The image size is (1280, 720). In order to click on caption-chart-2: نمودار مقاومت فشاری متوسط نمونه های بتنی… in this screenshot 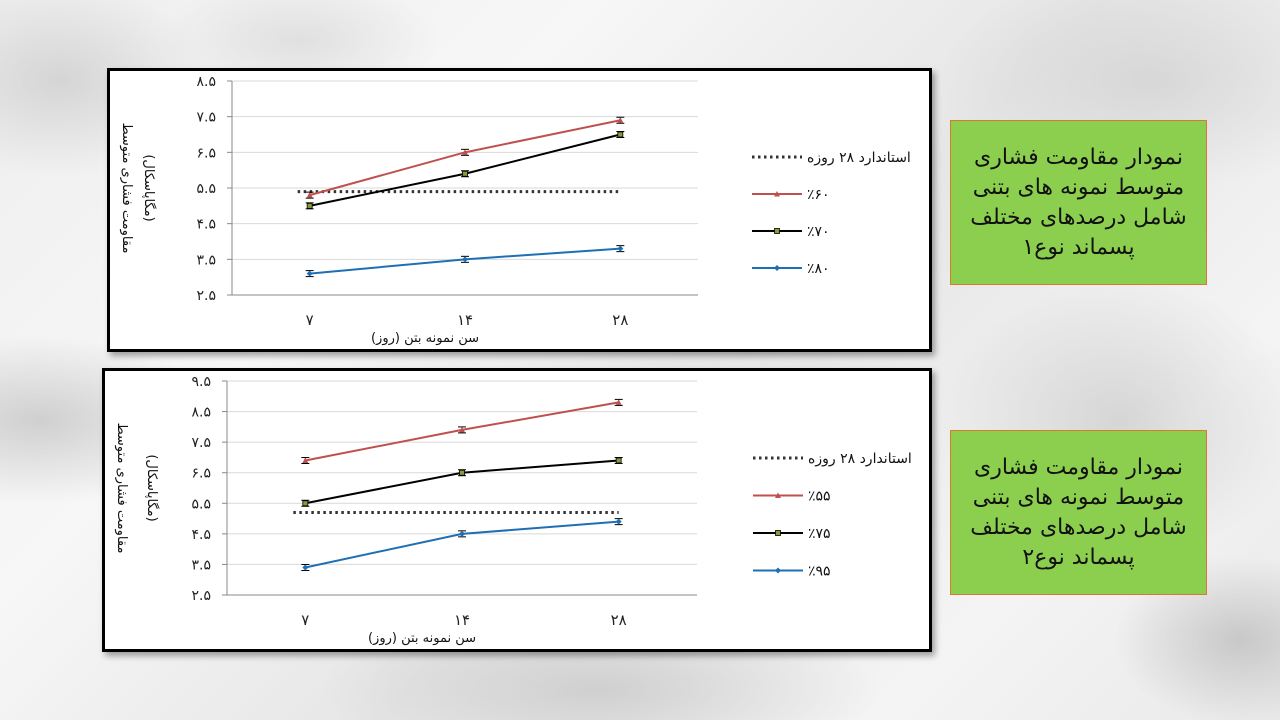, I will do `click(1078, 512)`.